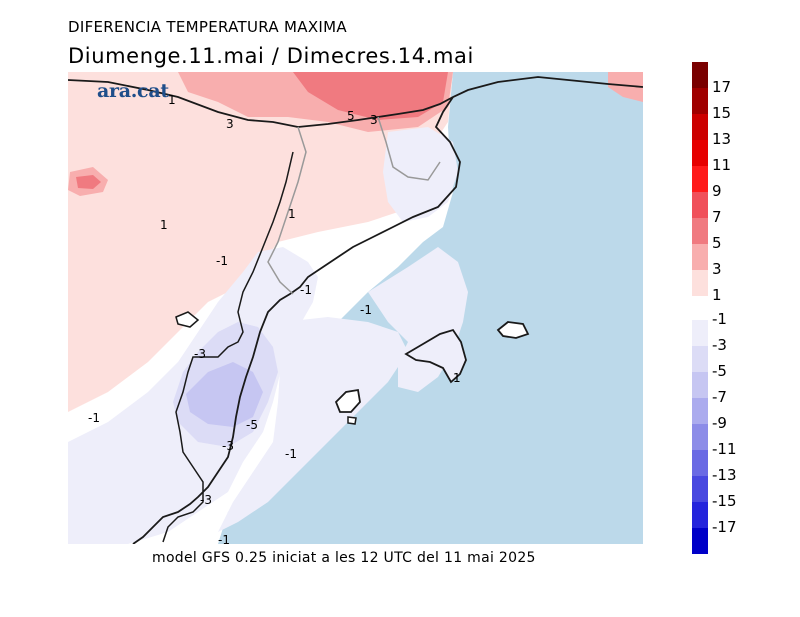  I want to click on legend-label: -3, so click(719, 345).